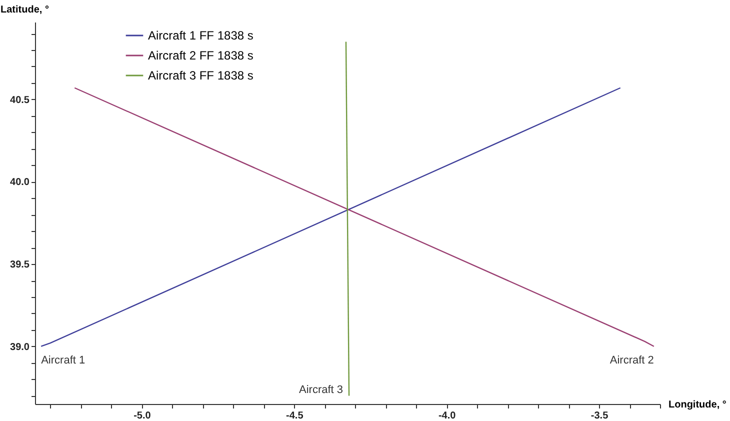  I want to click on y-tick-label: 40.0, so click(20, 182).